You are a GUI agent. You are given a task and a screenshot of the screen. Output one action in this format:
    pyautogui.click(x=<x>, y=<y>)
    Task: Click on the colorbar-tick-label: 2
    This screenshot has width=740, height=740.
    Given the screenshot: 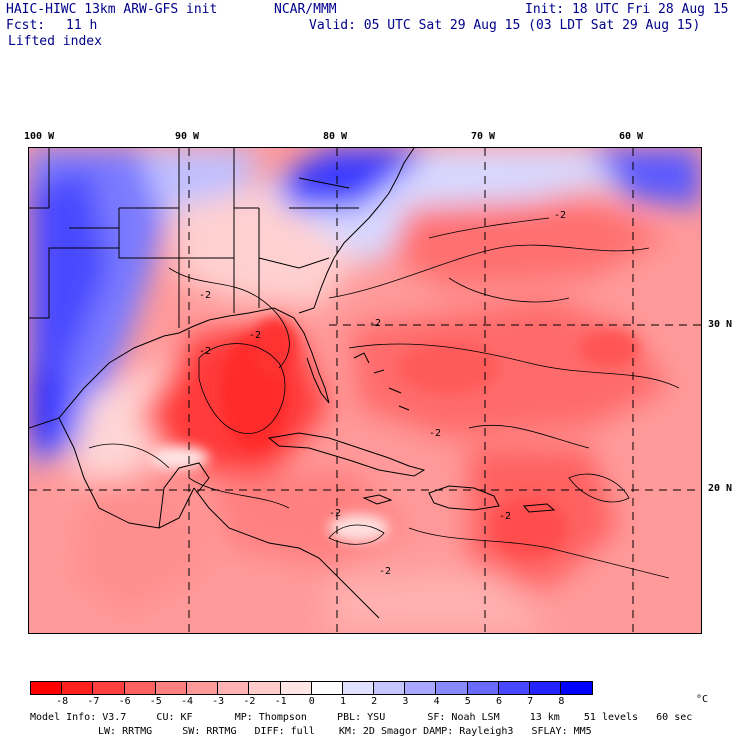 What is the action you would take?
    pyautogui.click(x=374, y=701)
    